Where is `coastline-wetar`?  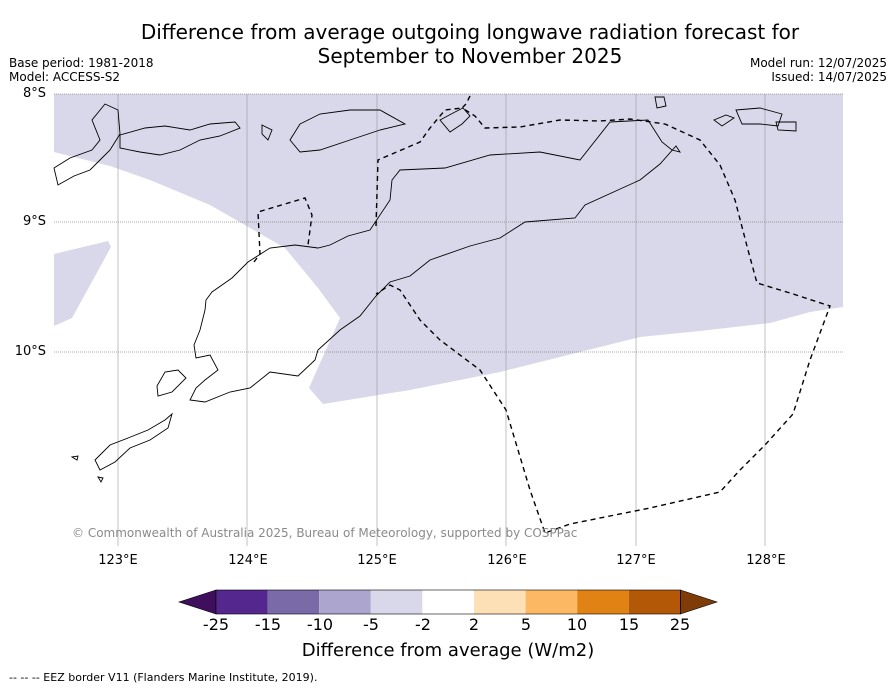
coastline-wetar is located at coordinates (348, 131).